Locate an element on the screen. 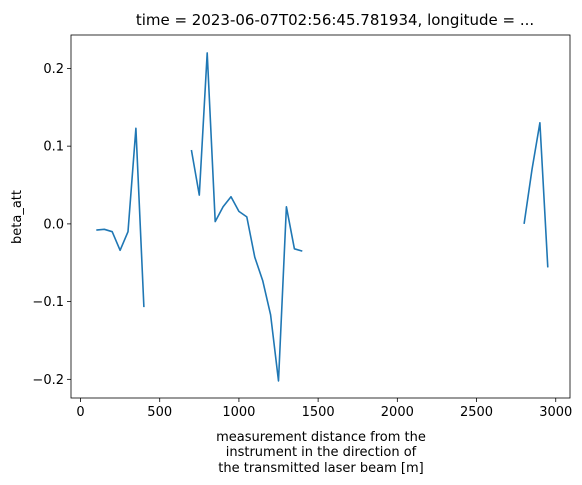  x-axis: 0 500 1000 1500 2000 2500 3000 is located at coordinates (324, 409).